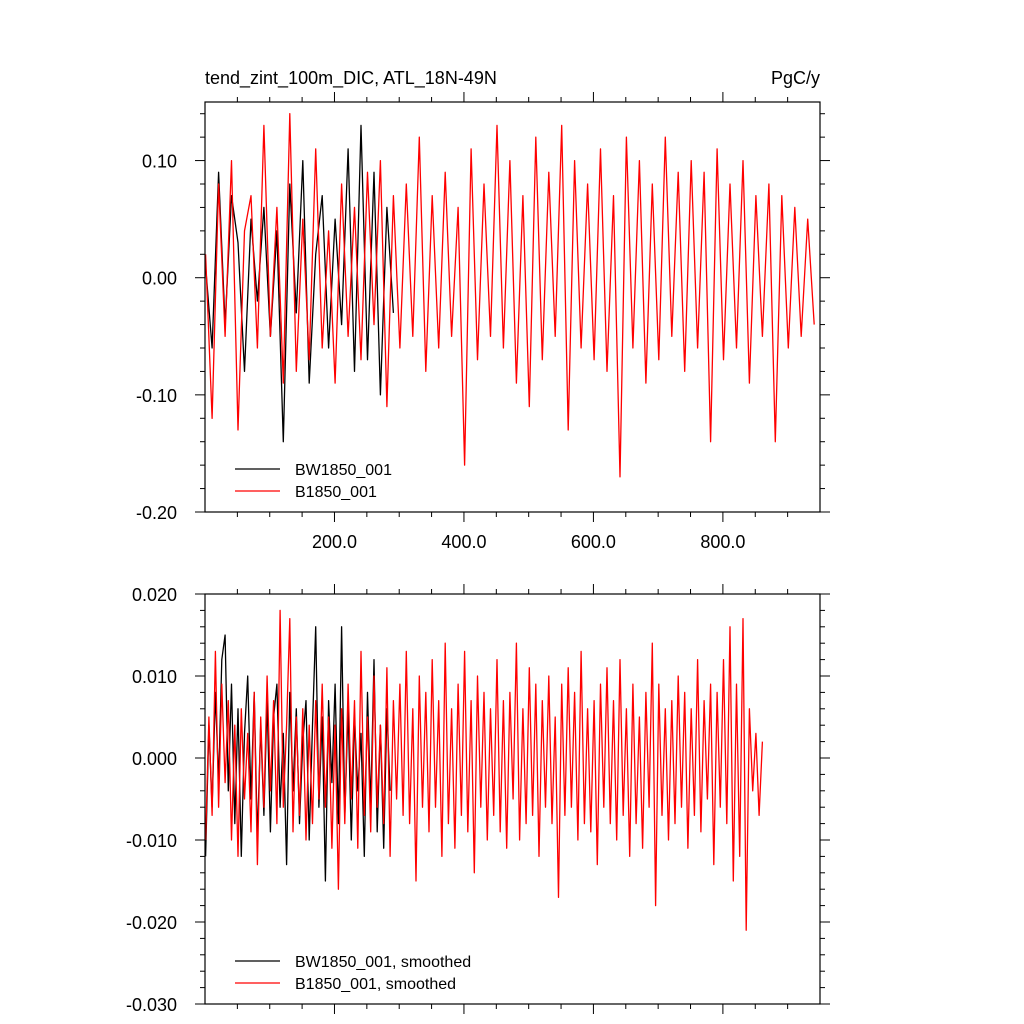 This screenshot has height=1024, width=1024. What do you see at coordinates (795, 78) in the screenshot?
I see `title-right: PgC/y` at bounding box center [795, 78].